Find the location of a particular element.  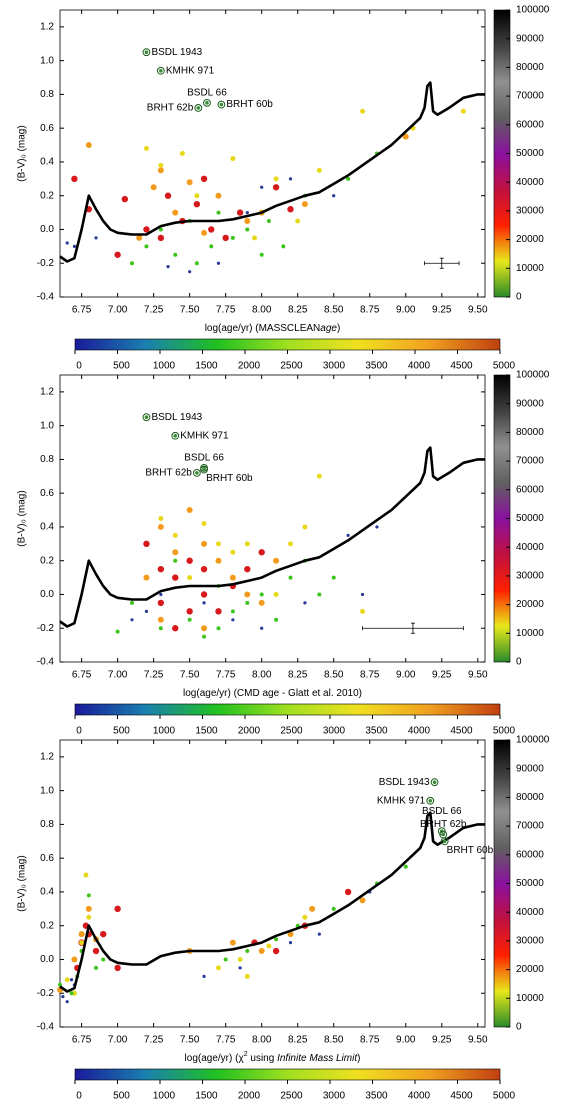

highlight-point is located at coordinates (444, 841).